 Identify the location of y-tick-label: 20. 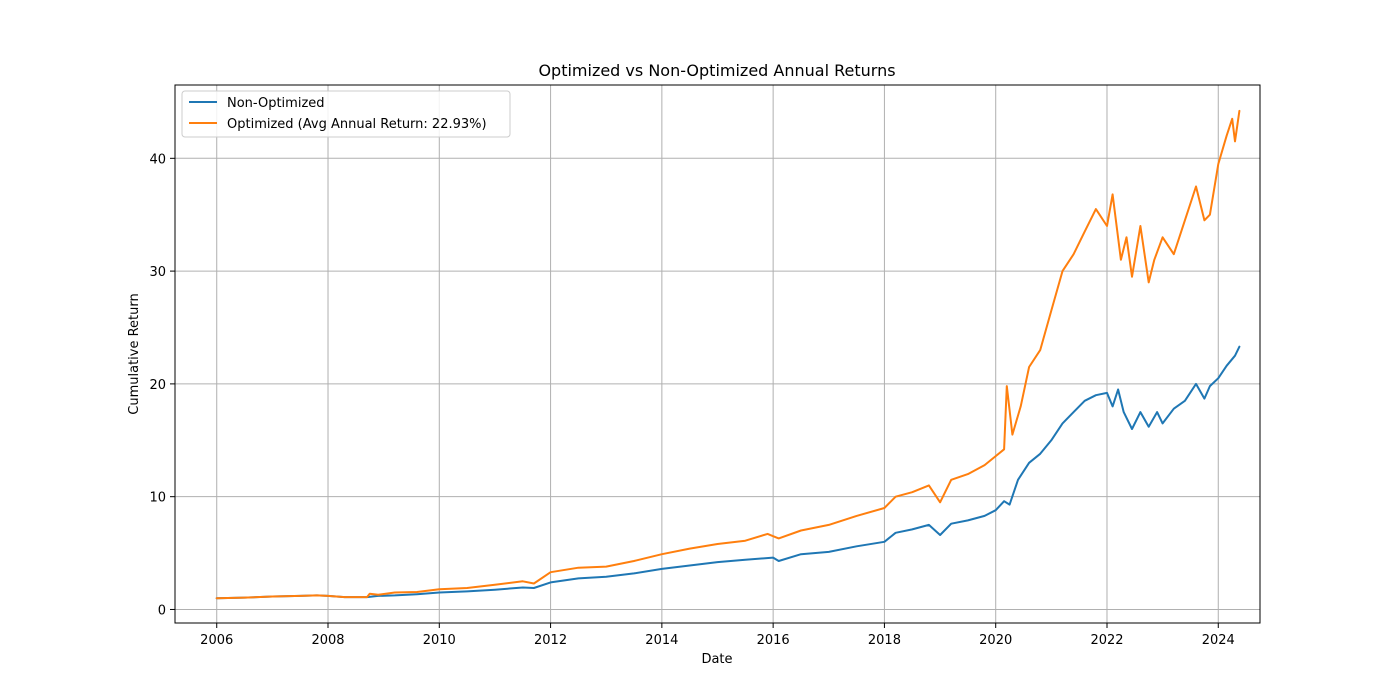
(157, 385).